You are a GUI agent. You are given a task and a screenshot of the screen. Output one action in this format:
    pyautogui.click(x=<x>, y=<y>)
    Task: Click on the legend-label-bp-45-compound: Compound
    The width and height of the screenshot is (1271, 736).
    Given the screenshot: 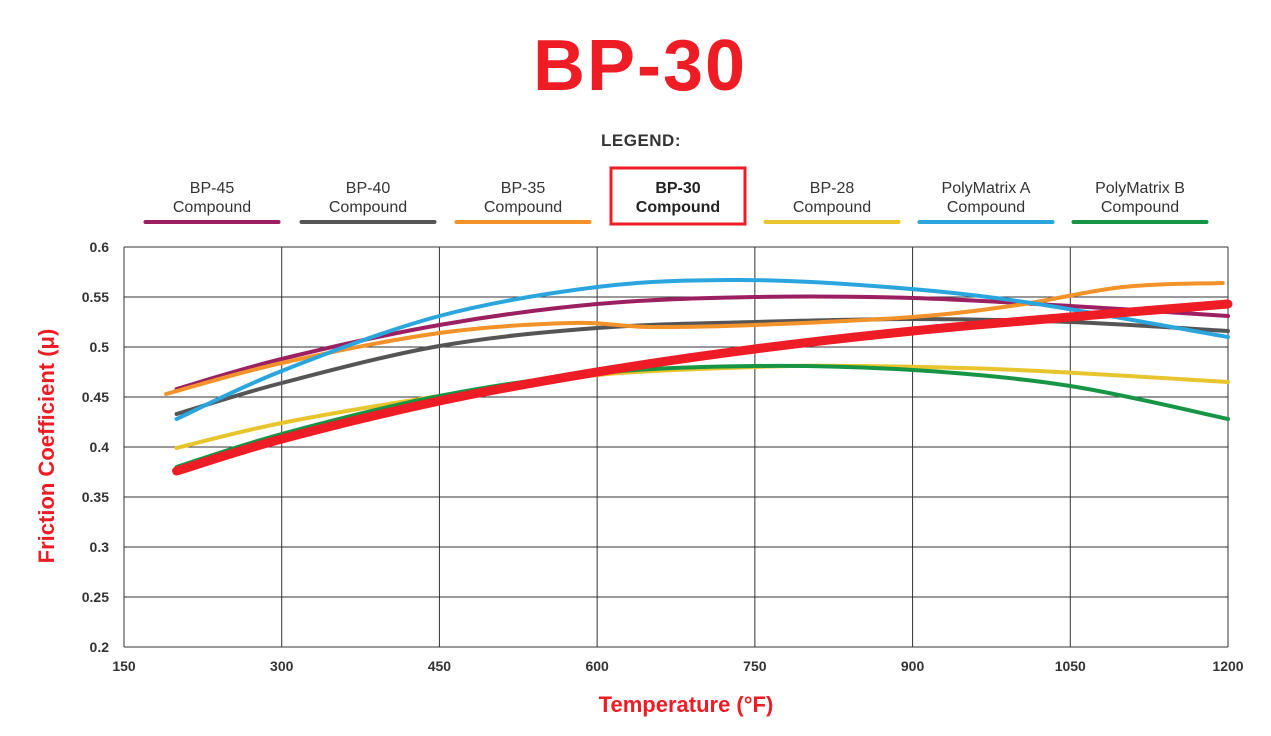 What is the action you would take?
    pyautogui.click(x=212, y=207)
    